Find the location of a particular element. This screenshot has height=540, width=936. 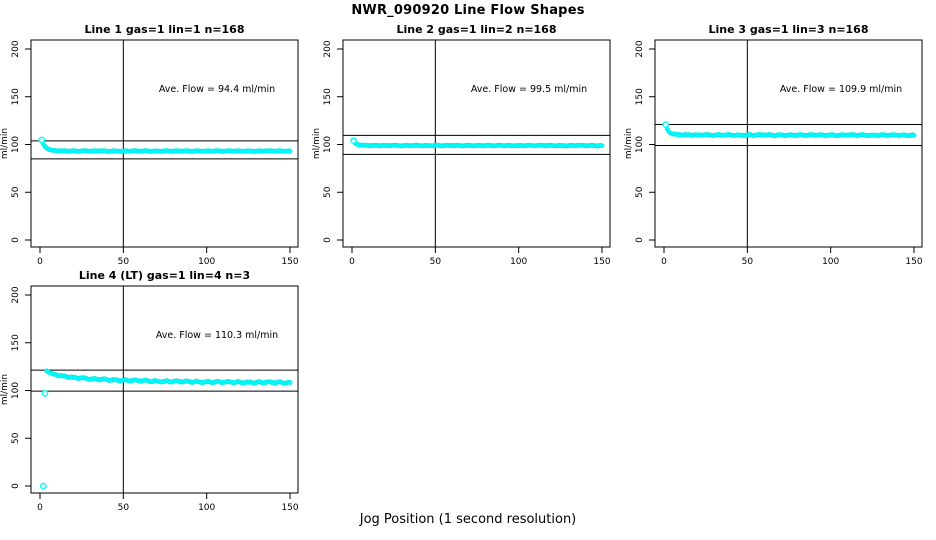

ave-flow-annotation: Ave. Flow = 109.9 ml/min is located at coordinates (841, 89).